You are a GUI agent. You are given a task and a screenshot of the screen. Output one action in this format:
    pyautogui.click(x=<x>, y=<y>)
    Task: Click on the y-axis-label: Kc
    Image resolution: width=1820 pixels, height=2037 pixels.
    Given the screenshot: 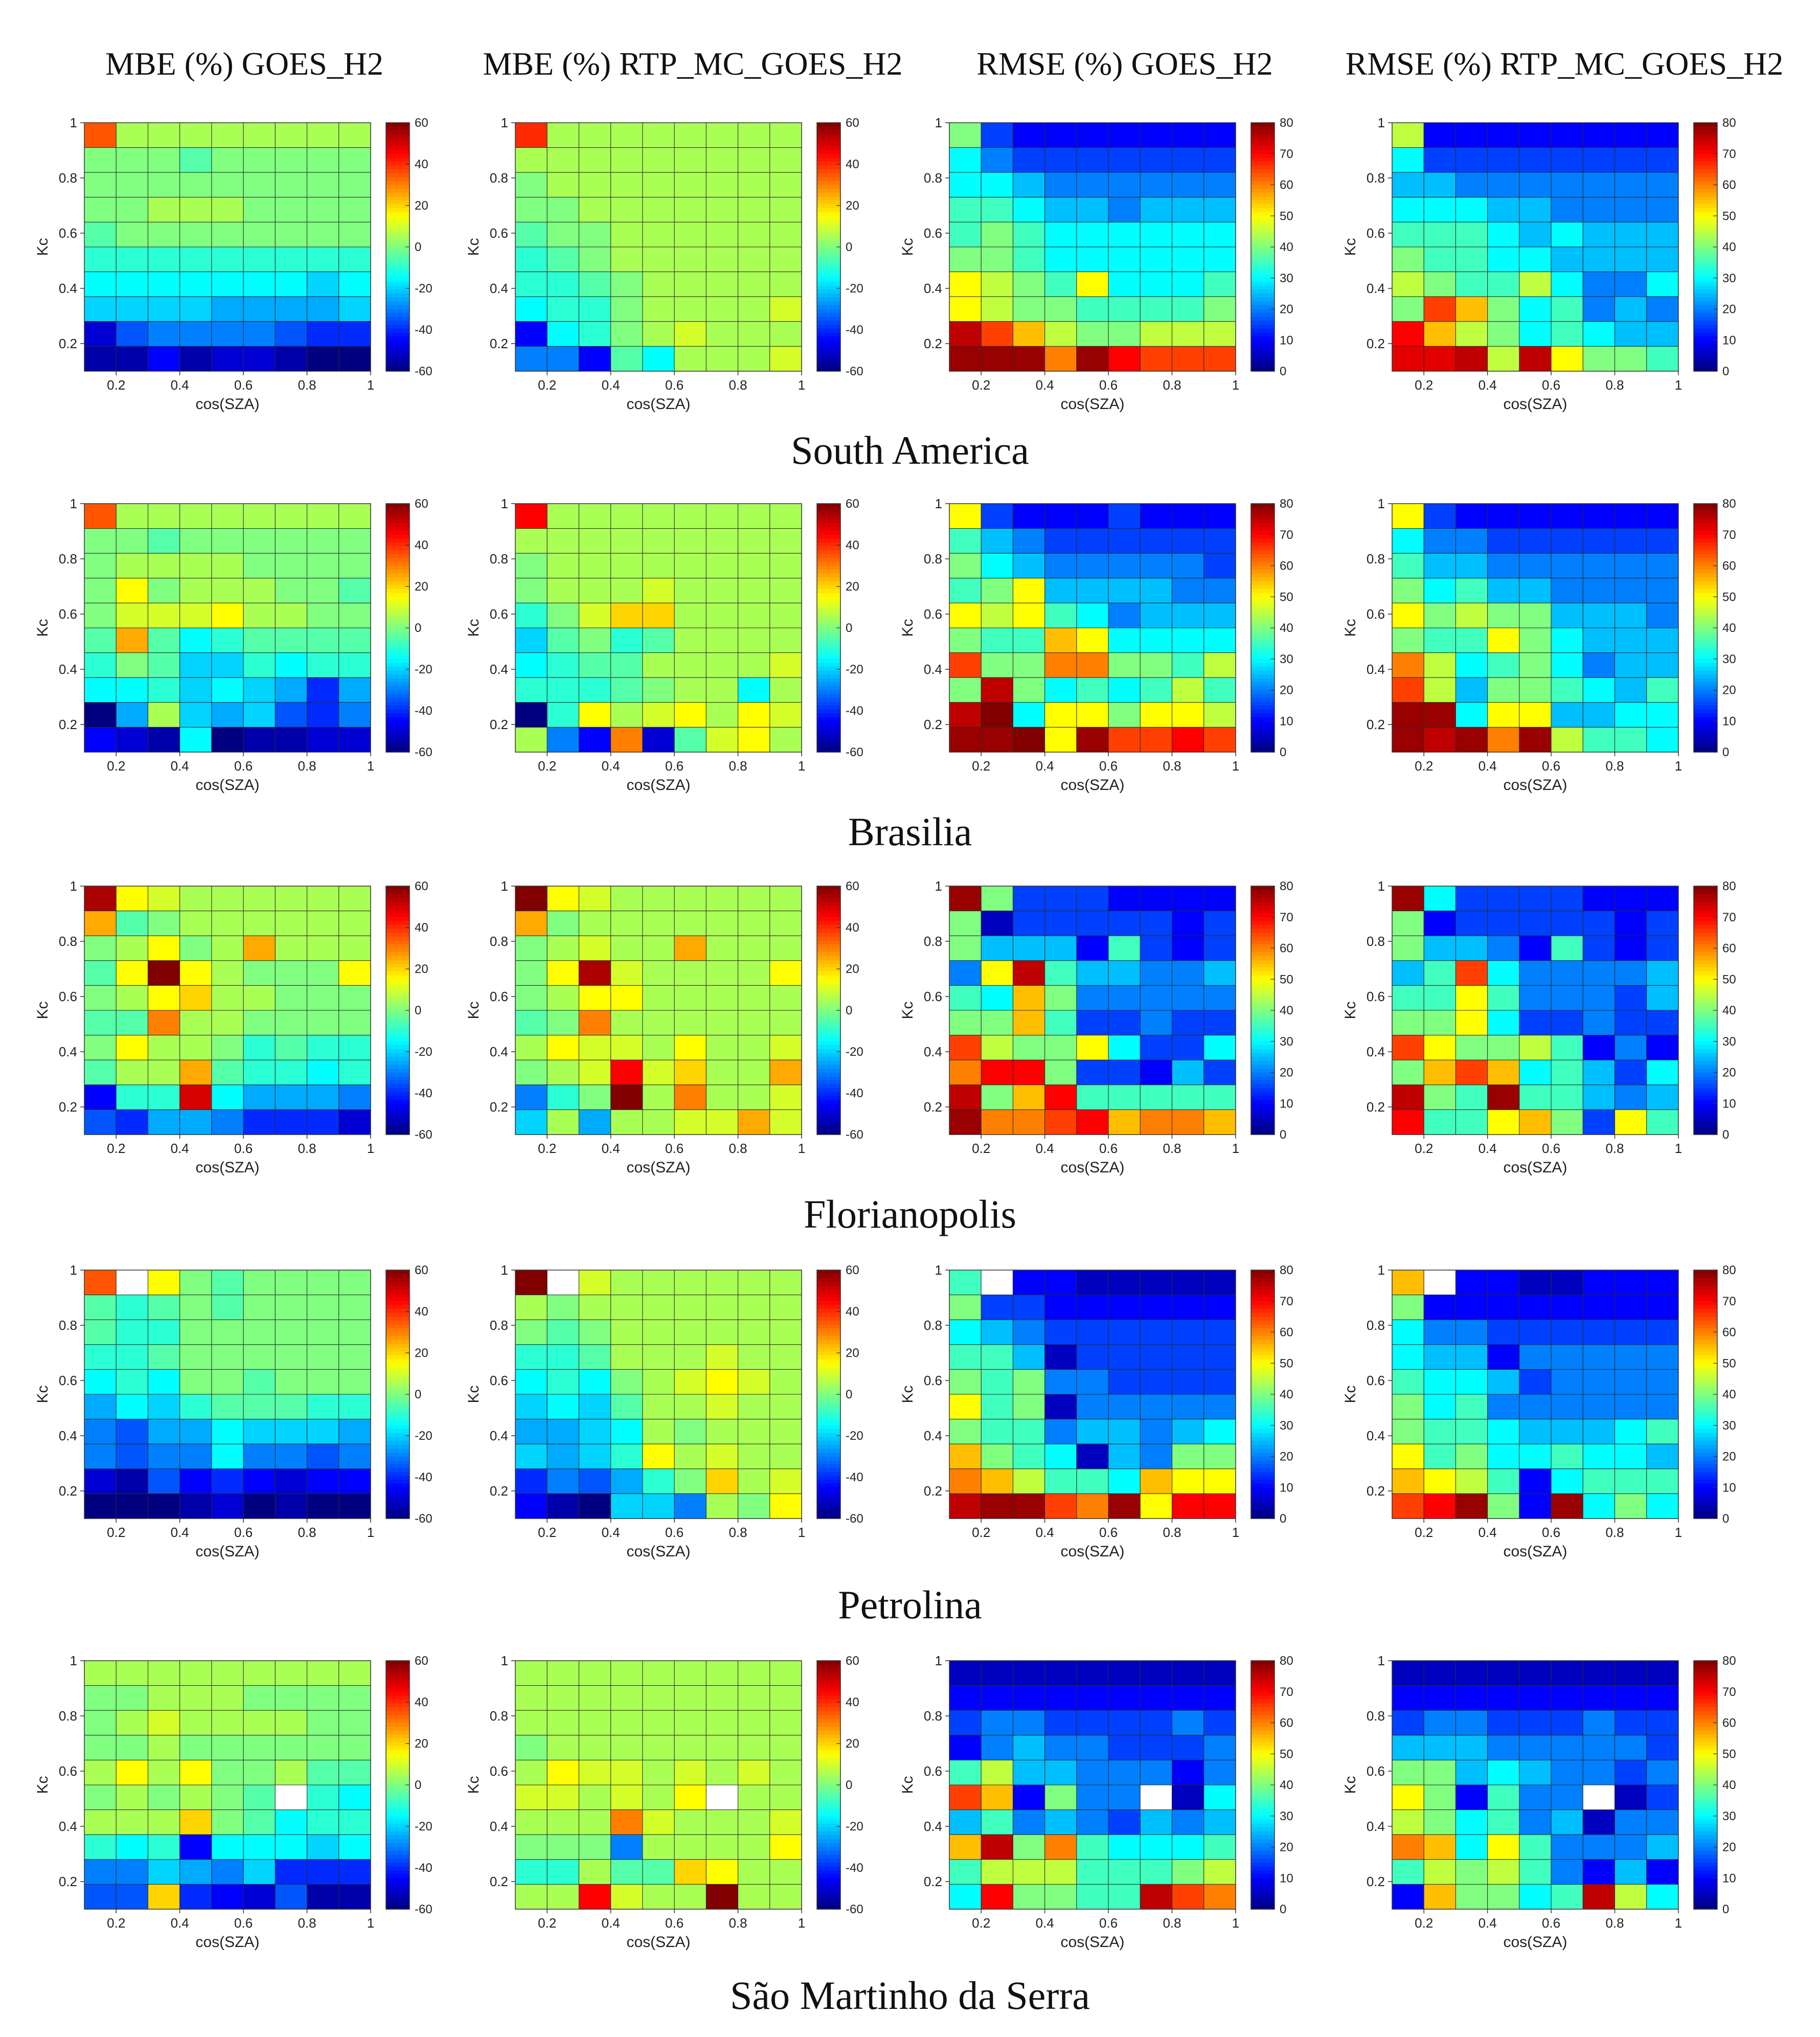 What is the action you would take?
    pyautogui.click(x=42, y=1010)
    